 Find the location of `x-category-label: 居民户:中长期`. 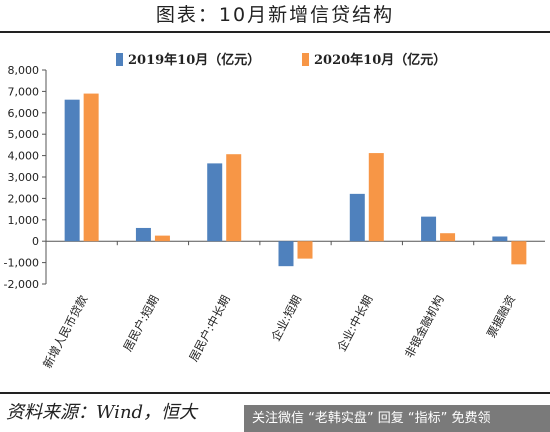

x-category-label: 居民户:中长期 is located at coordinates (209, 328).